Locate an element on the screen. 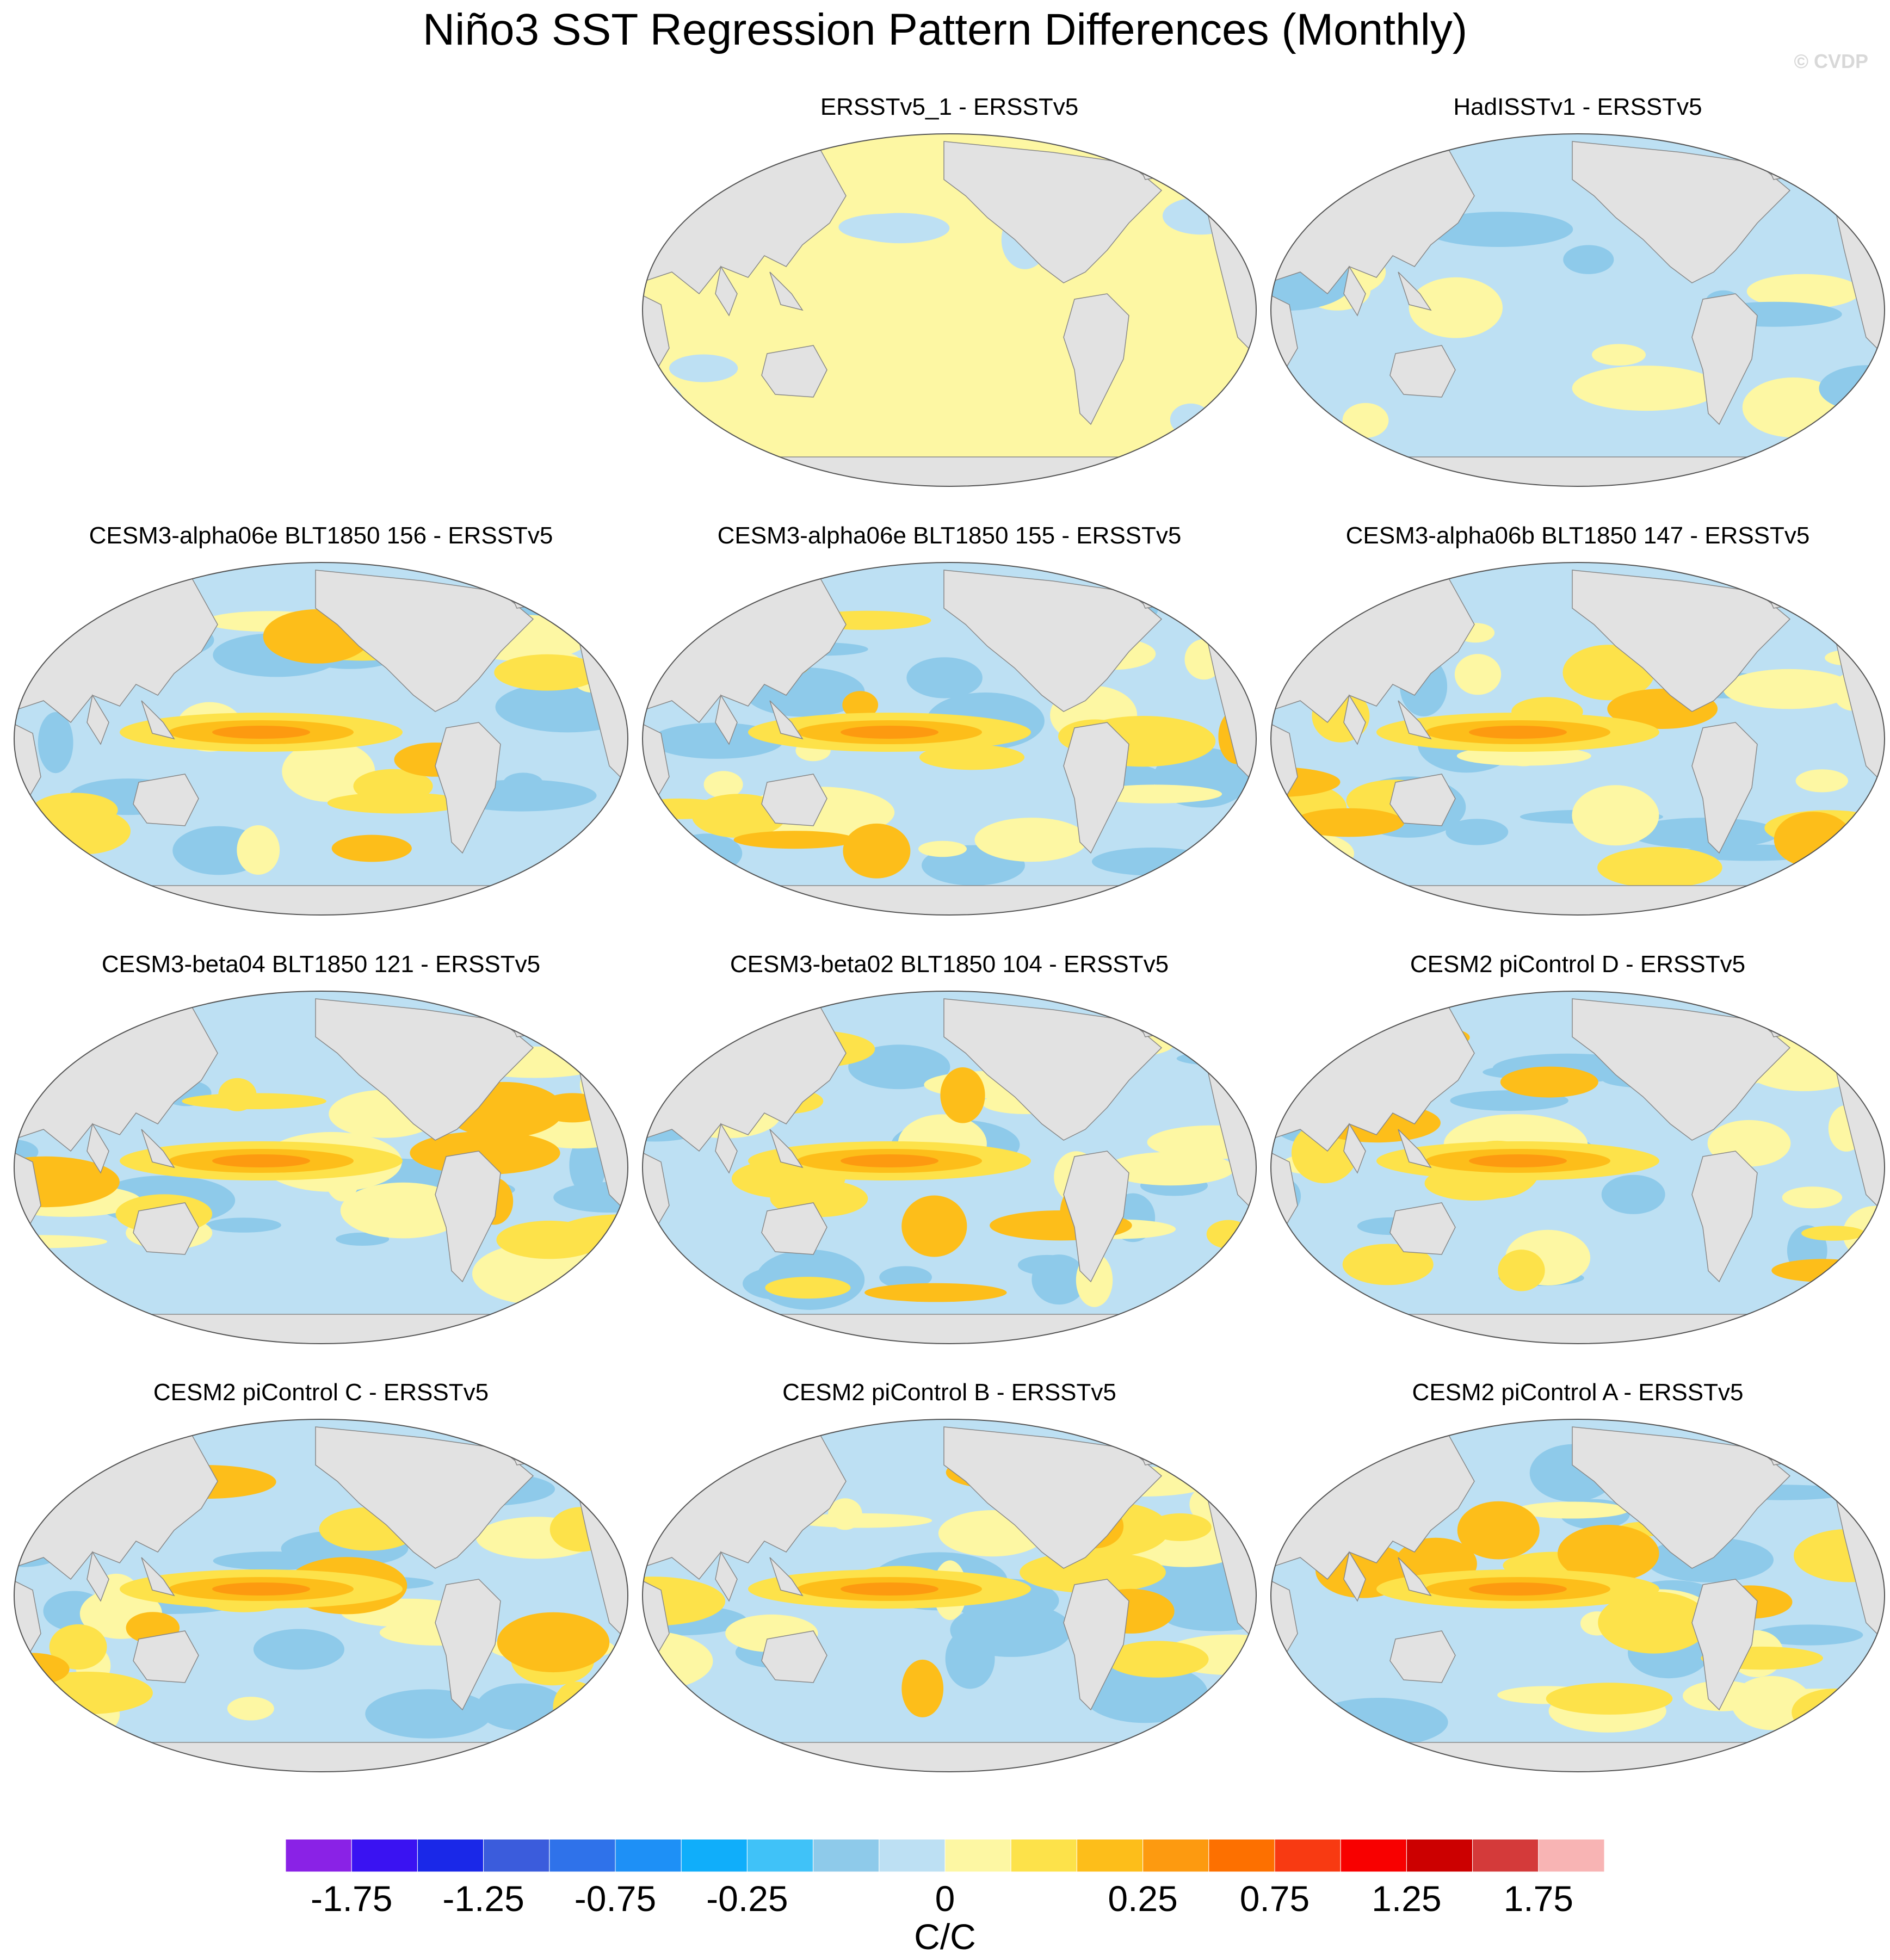  panel-title: ERSSTv5_1 - ERSSTv5 is located at coordinates (949, 107).